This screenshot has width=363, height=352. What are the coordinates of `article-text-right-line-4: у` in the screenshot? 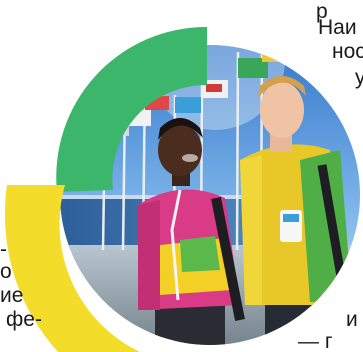 It's located at (359, 77).